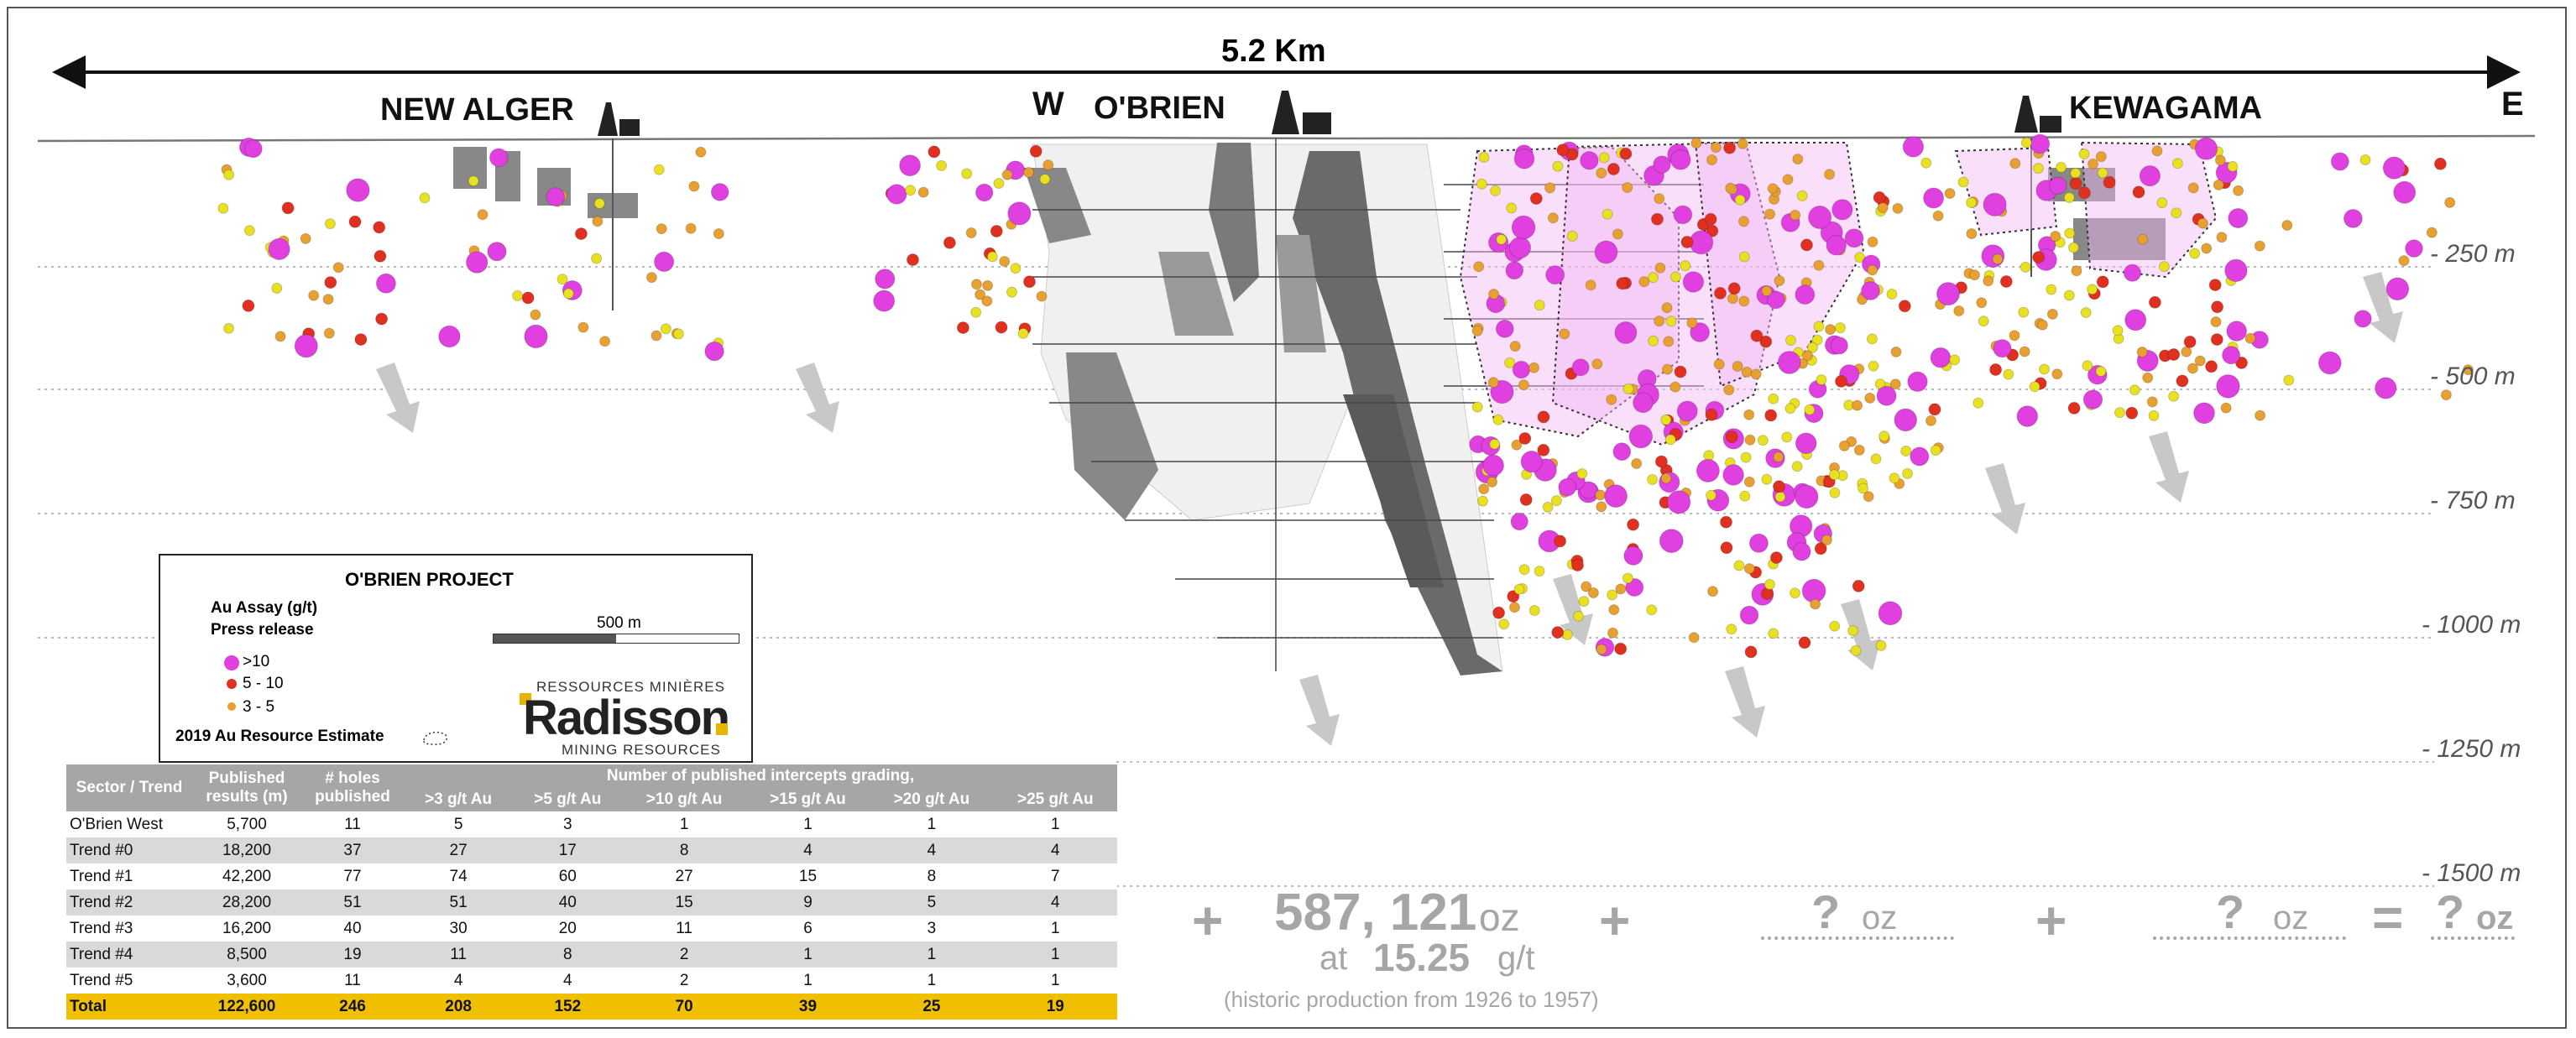 Image resolution: width=2576 pixels, height=1038 pixels. I want to click on unknown-ounces: ?, so click(1826, 912).